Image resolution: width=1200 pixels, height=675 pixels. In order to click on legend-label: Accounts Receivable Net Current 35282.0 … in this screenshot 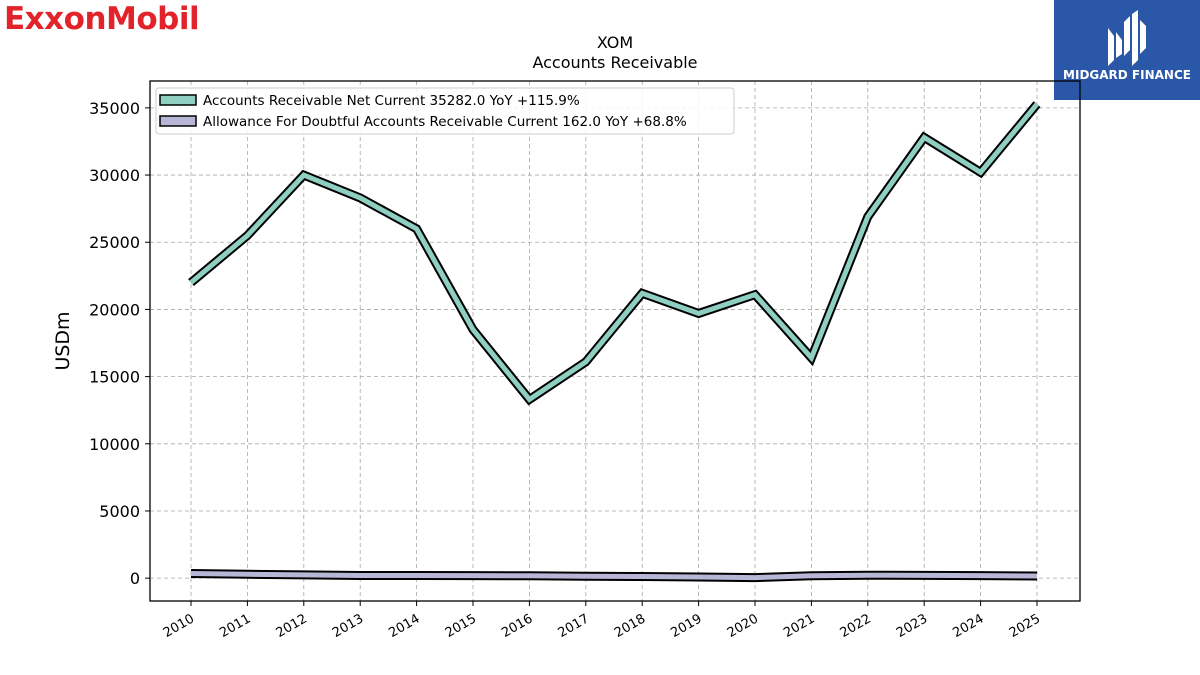, I will do `click(391, 101)`.